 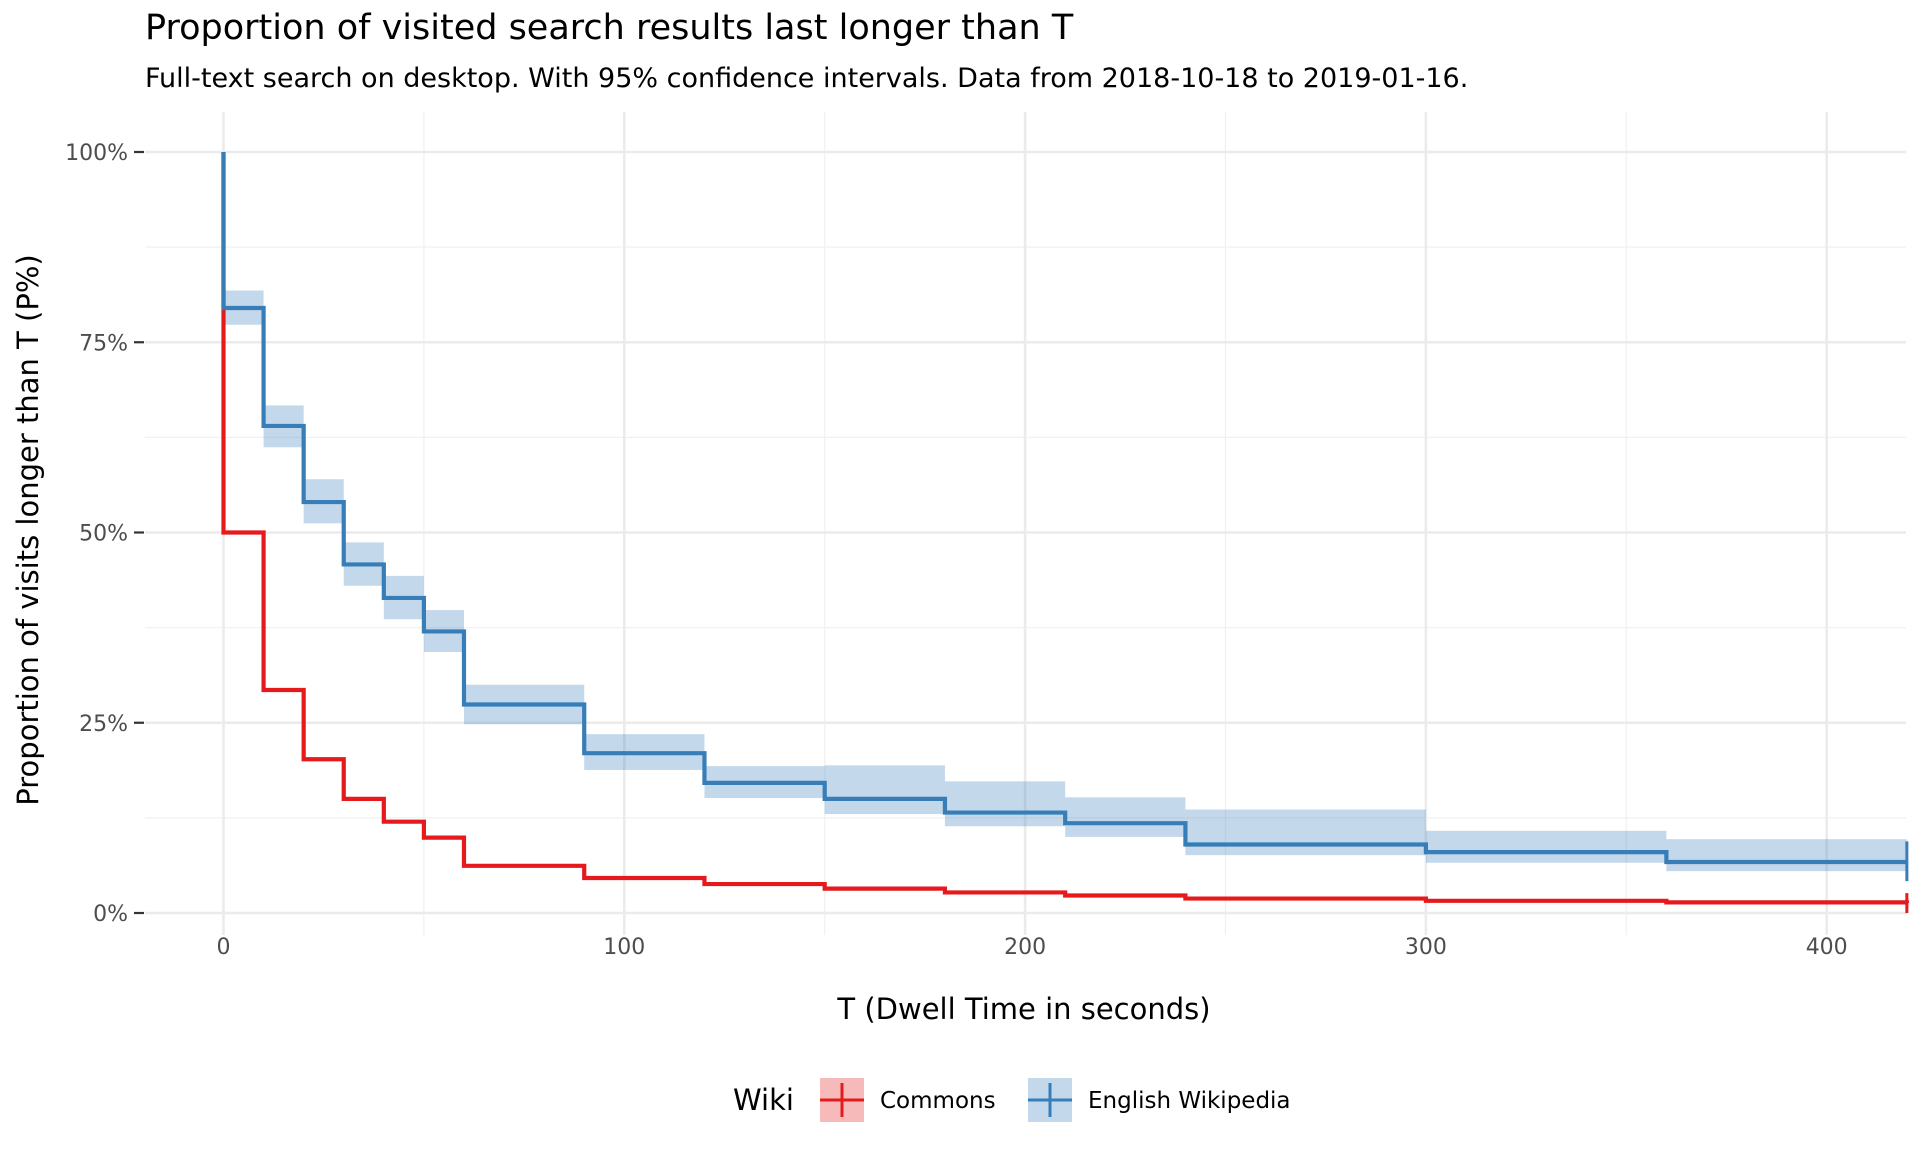 What do you see at coordinates (1023, 1009) in the screenshot?
I see `x-axis-title: T (Dwell Time in seconds)` at bounding box center [1023, 1009].